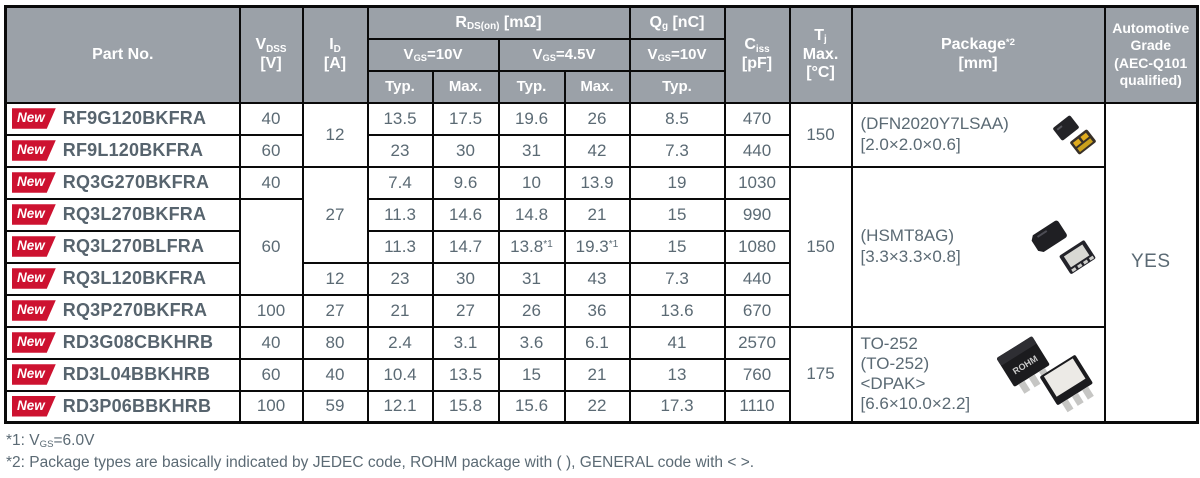  Describe the element at coordinates (977, 45) in the screenshot. I see `package-label: Package*2` at that location.